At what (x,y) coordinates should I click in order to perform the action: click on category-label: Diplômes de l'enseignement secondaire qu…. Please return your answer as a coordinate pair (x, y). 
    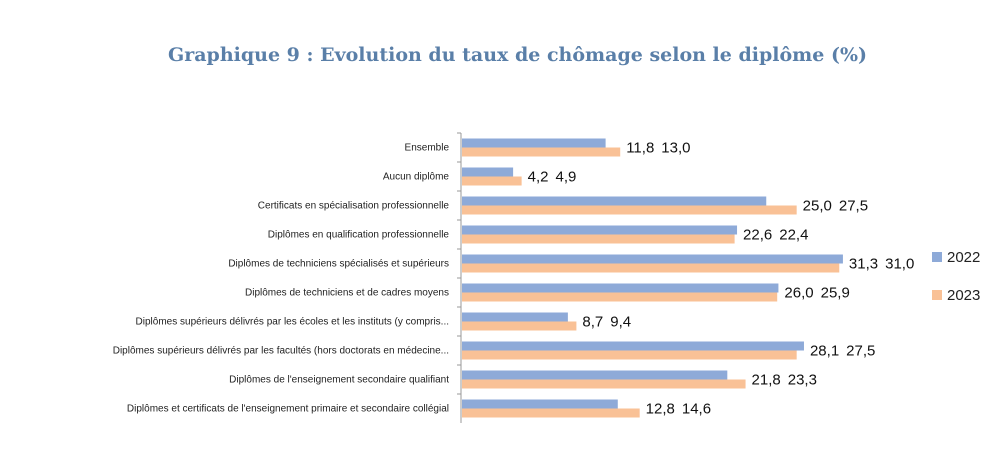
    Looking at the image, I should click on (339, 380).